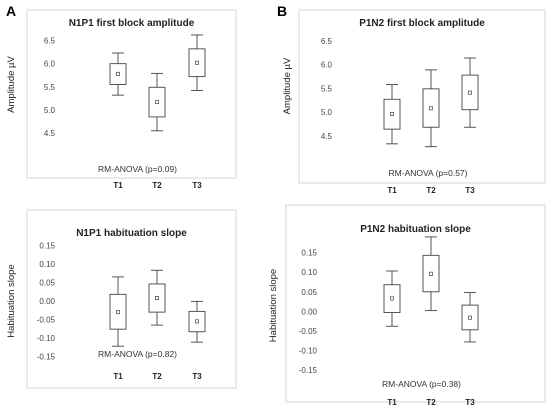 Image resolution: width=550 pixels, height=418 pixels. I want to click on panel-letter-b: B, so click(282, 11).